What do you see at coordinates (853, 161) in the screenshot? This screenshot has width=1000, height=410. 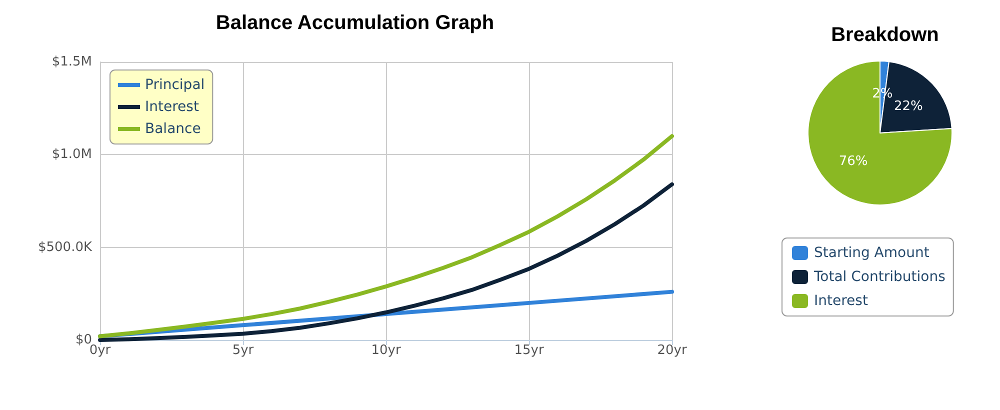 I see `data-label: 76%` at bounding box center [853, 161].